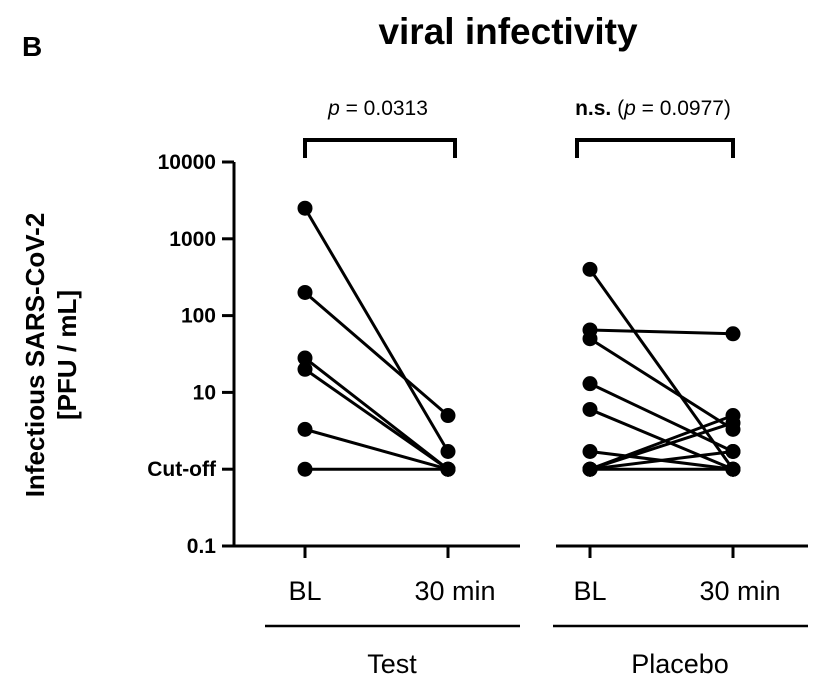  What do you see at coordinates (182, 469) in the screenshot?
I see `y-tick-label-4: Cut-off` at bounding box center [182, 469].